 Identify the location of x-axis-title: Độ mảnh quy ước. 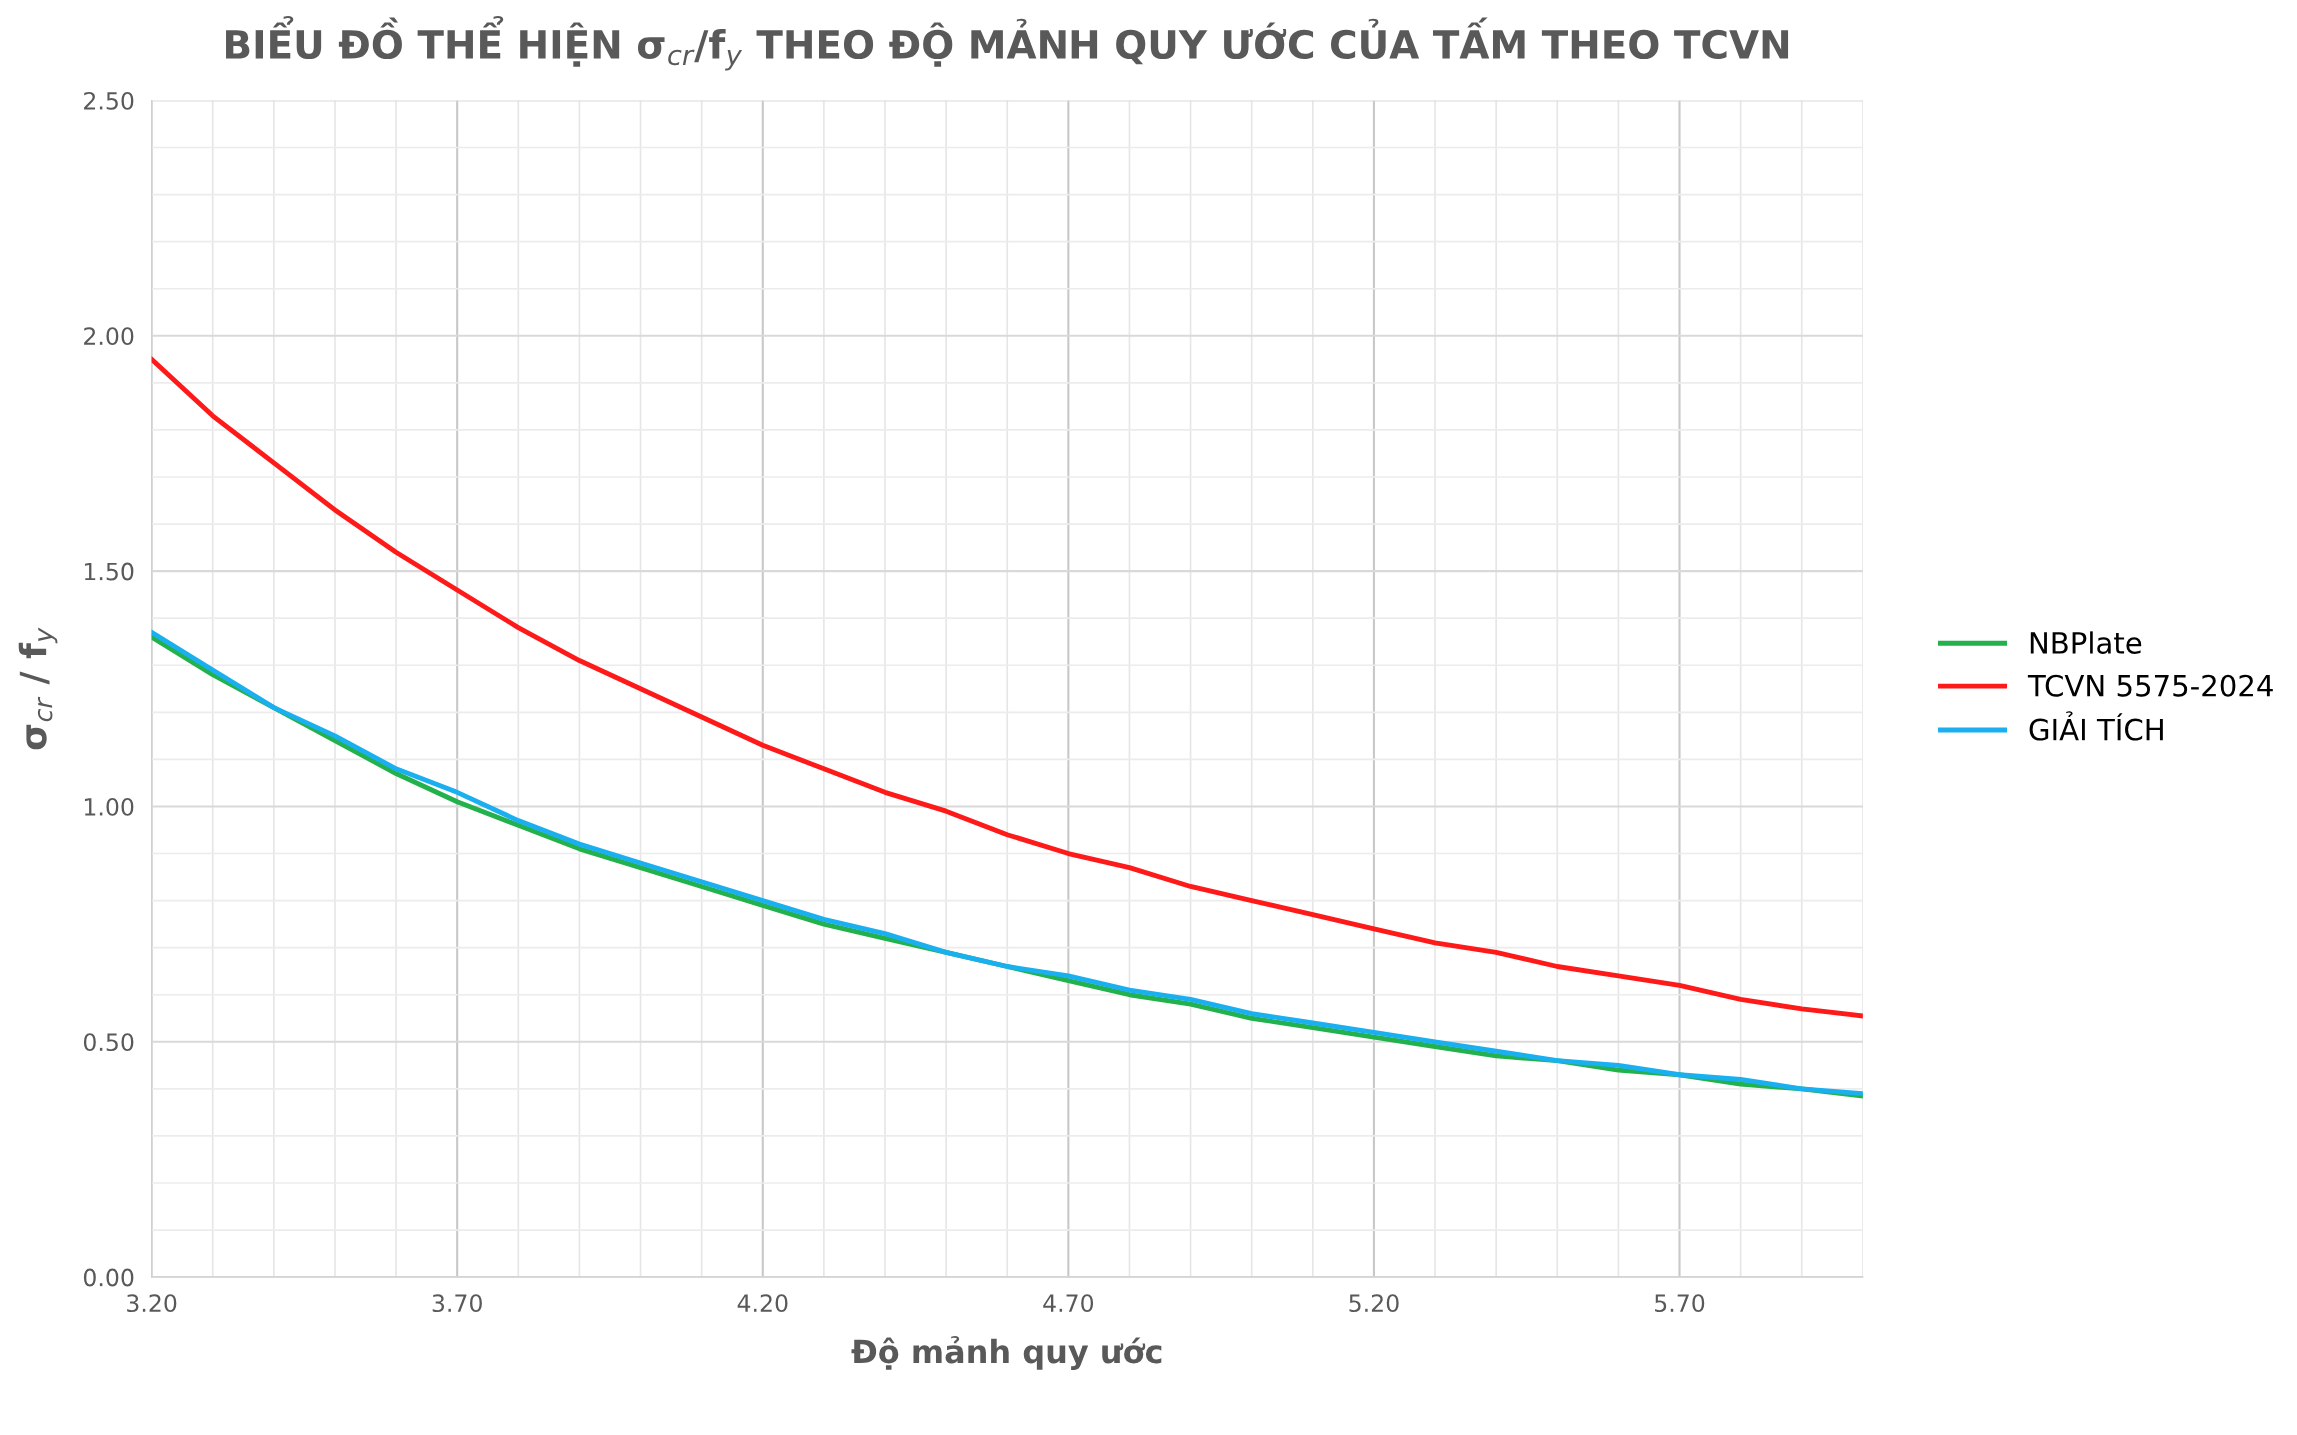
(1006, 1353).